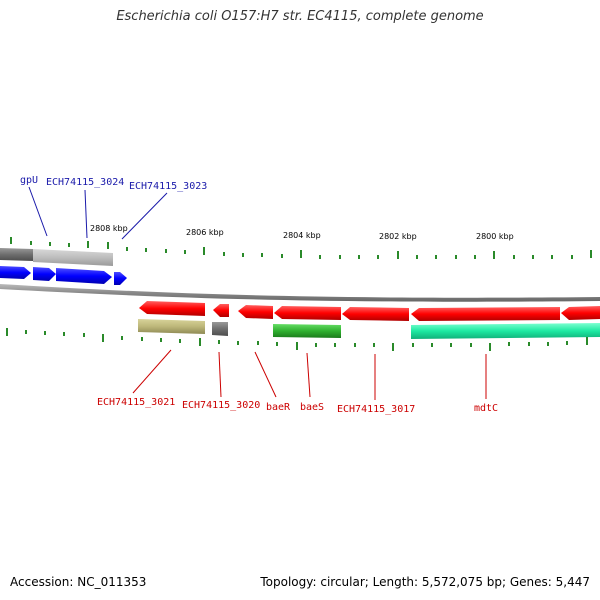  Describe the element at coordinates (369, 329) in the screenshot. I see `lower-features` at that location.